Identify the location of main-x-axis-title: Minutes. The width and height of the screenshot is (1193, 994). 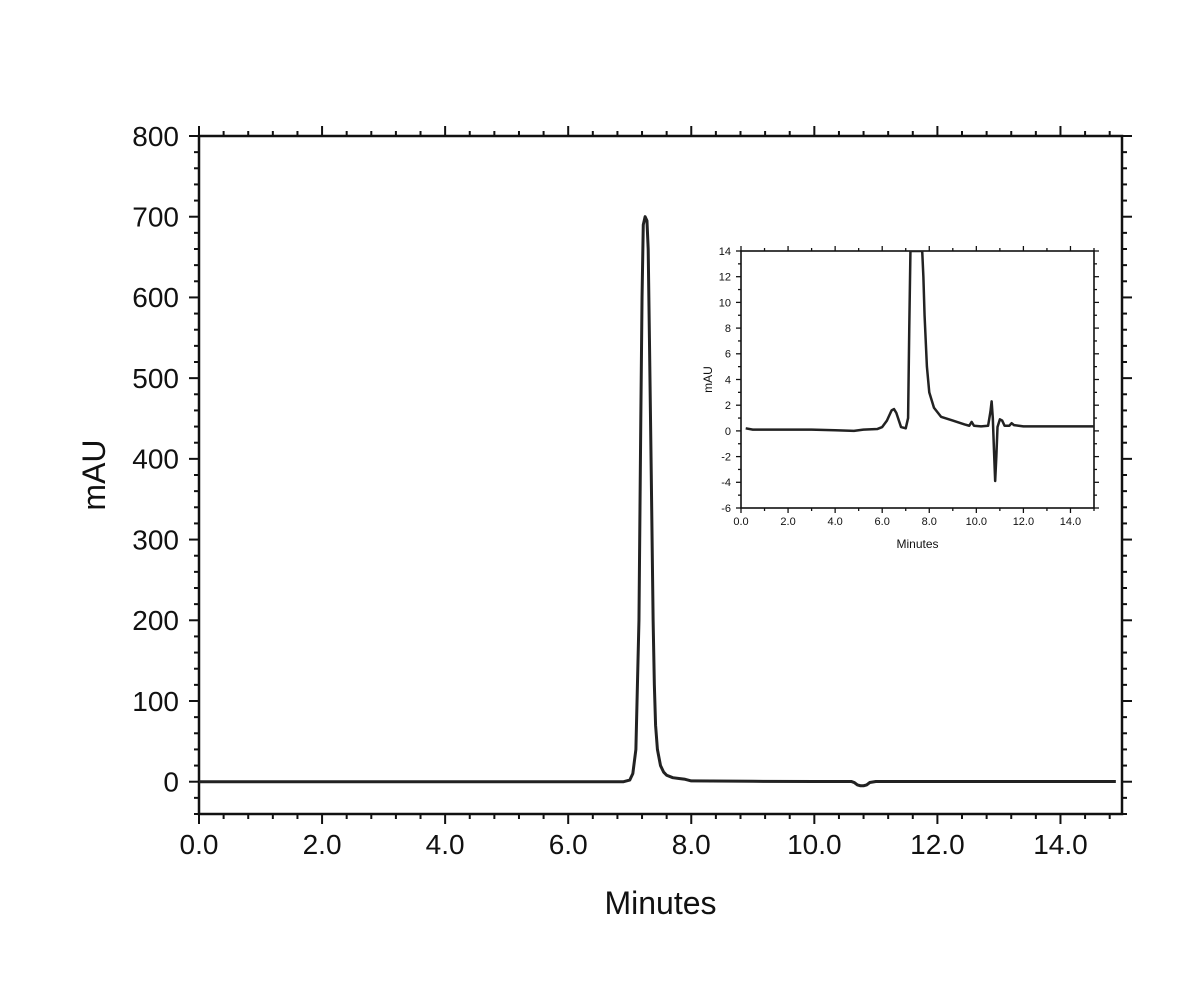
(660, 903).